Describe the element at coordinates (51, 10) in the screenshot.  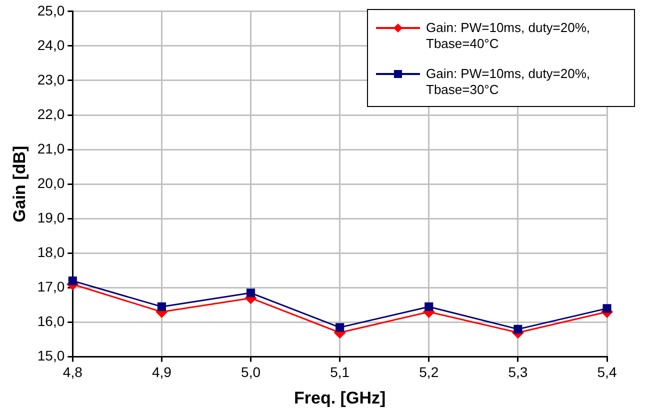
I see `y-tick-label: 25,0` at that location.